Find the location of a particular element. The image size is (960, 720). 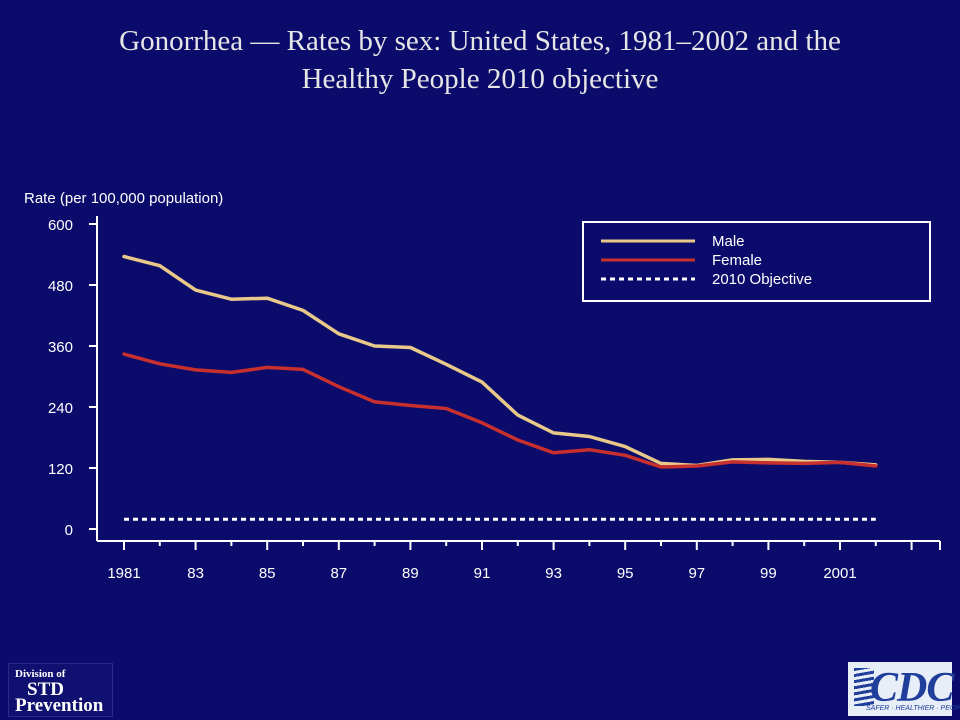

legend-label-male: Male is located at coordinates (728, 241).